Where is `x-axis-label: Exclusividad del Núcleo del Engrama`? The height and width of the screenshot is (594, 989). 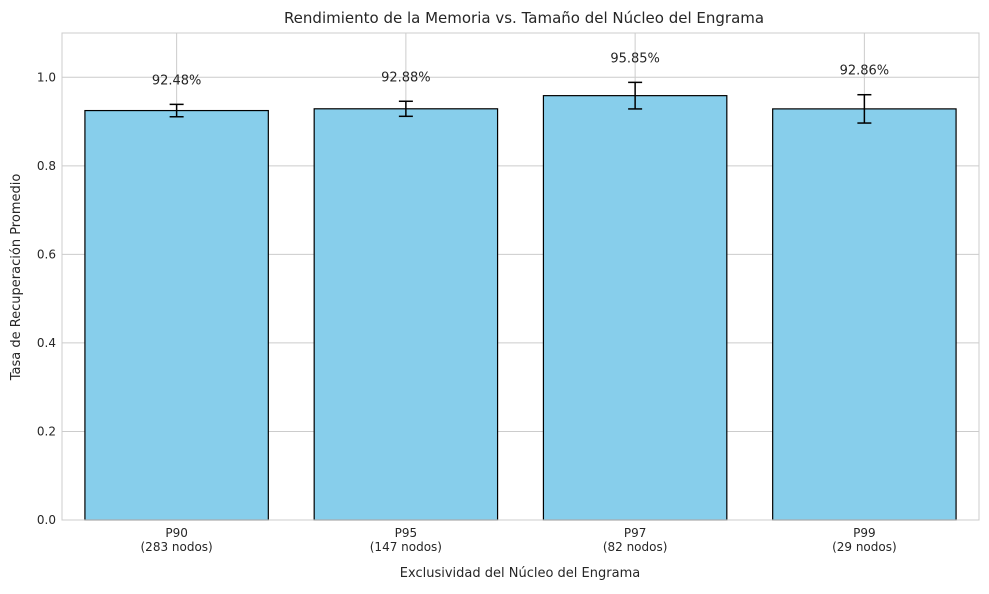 x-axis-label: Exclusividad del Núcleo del Engrama is located at coordinates (520, 573).